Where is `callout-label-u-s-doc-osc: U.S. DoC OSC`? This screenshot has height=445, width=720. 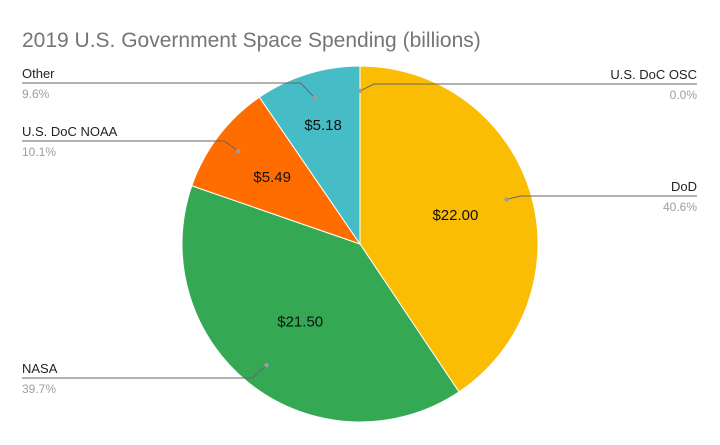
callout-label-u-s-doc-osc: U.S. DoC OSC is located at coordinates (653, 74).